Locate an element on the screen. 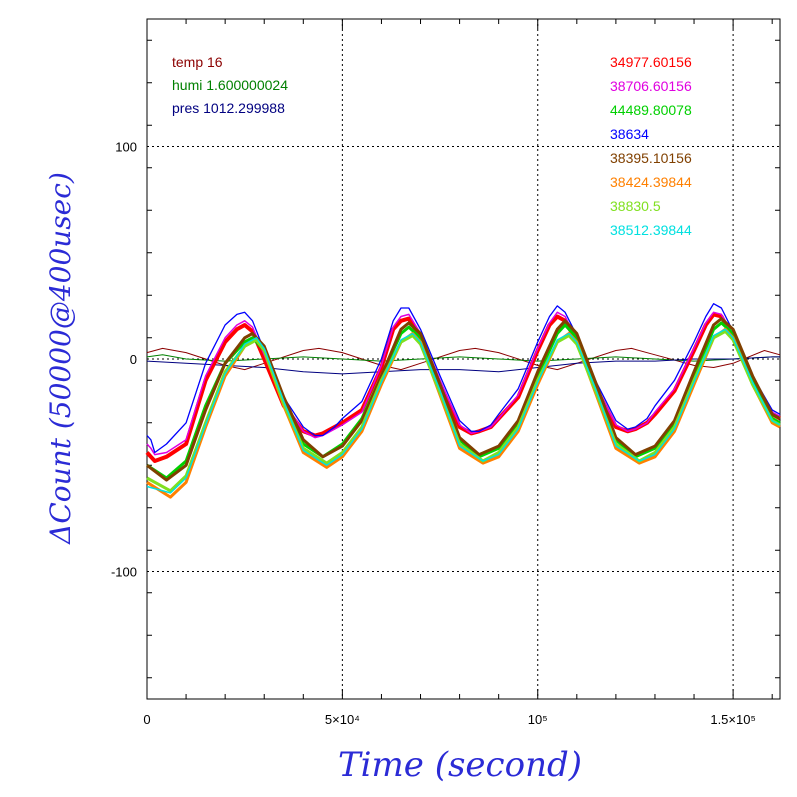  channel-legend-entry: 38830.5 is located at coordinates (635, 206).